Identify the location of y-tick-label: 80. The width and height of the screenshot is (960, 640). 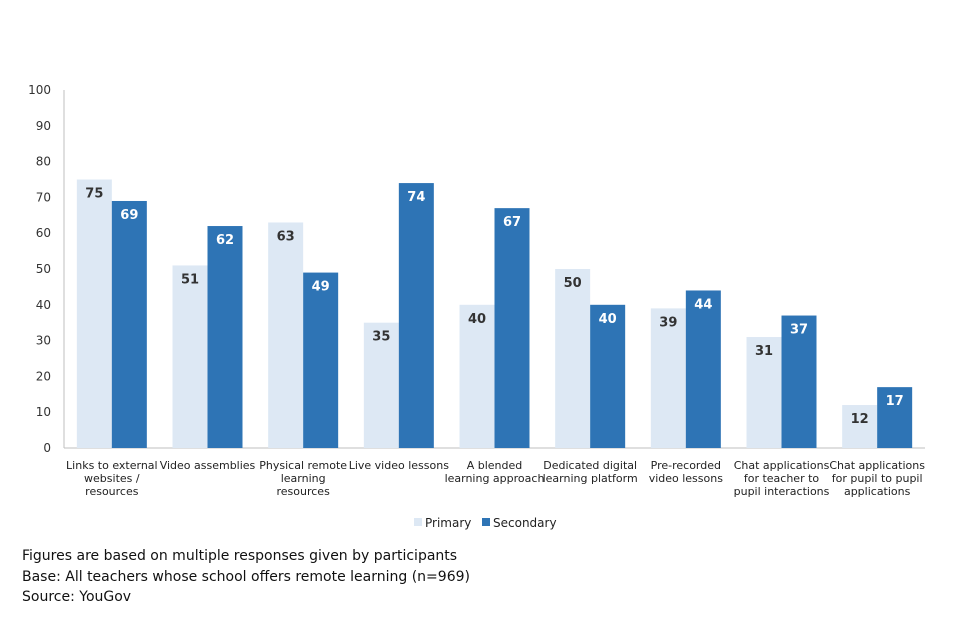
(43, 162).